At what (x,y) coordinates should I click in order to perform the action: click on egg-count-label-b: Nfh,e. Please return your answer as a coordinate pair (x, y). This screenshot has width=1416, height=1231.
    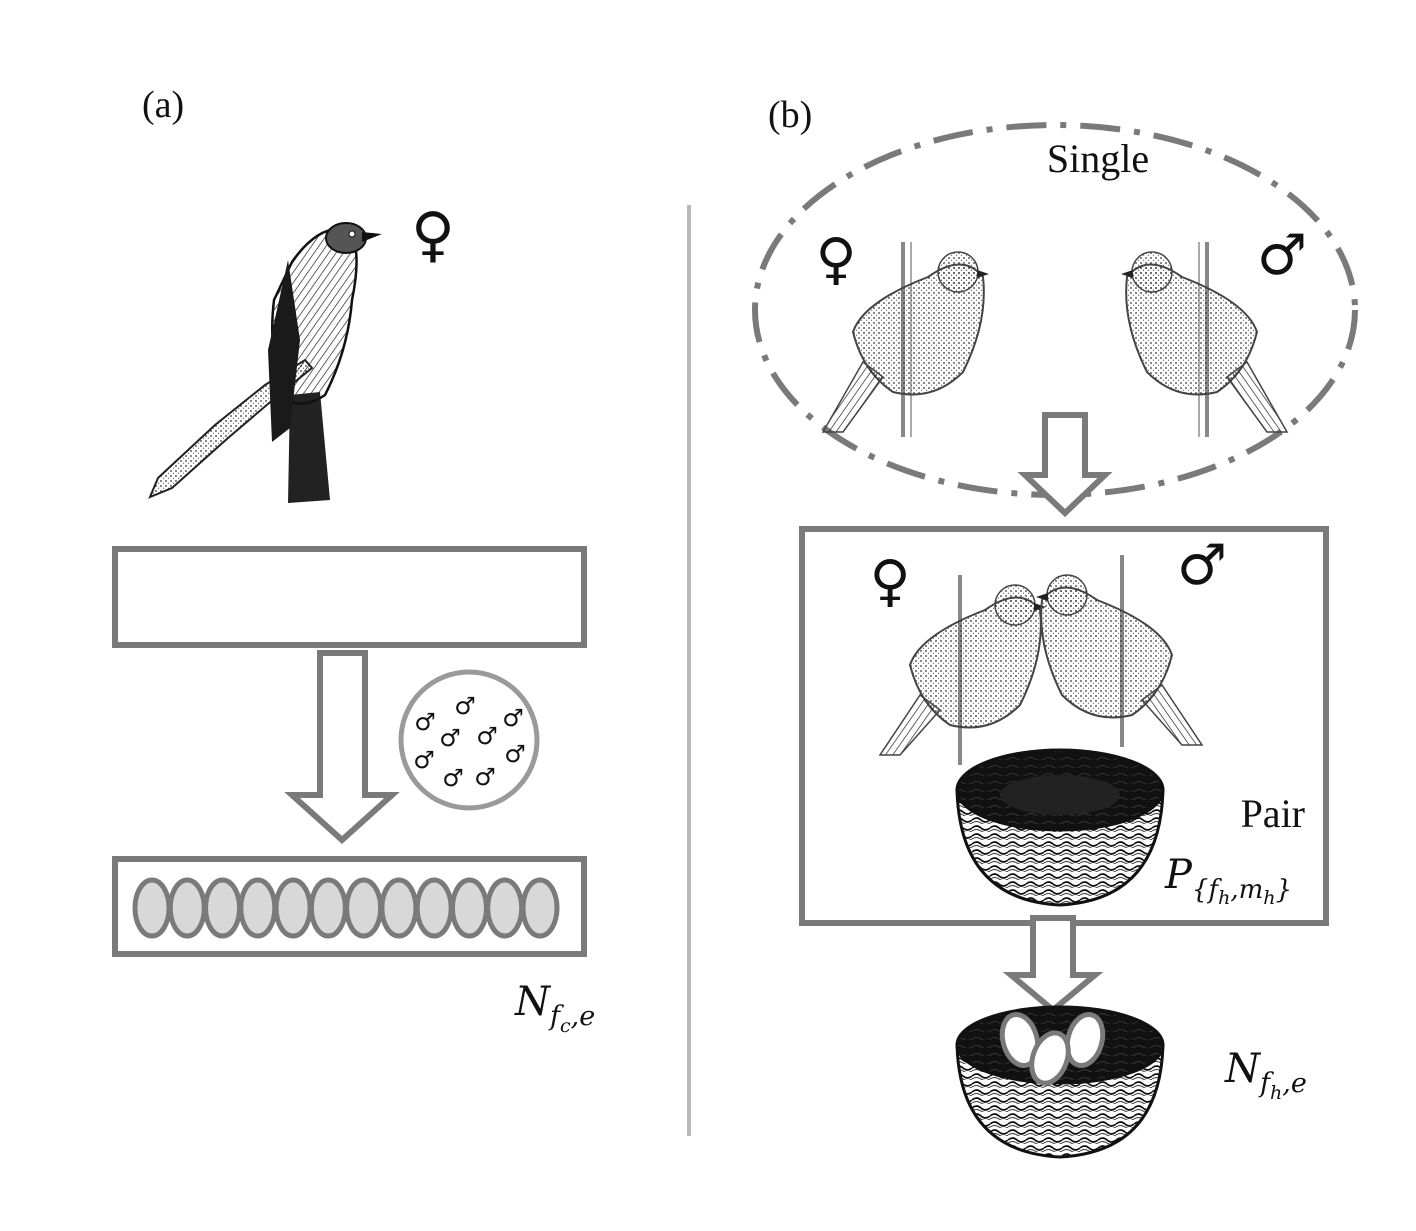
    Looking at the image, I should click on (1265, 1075).